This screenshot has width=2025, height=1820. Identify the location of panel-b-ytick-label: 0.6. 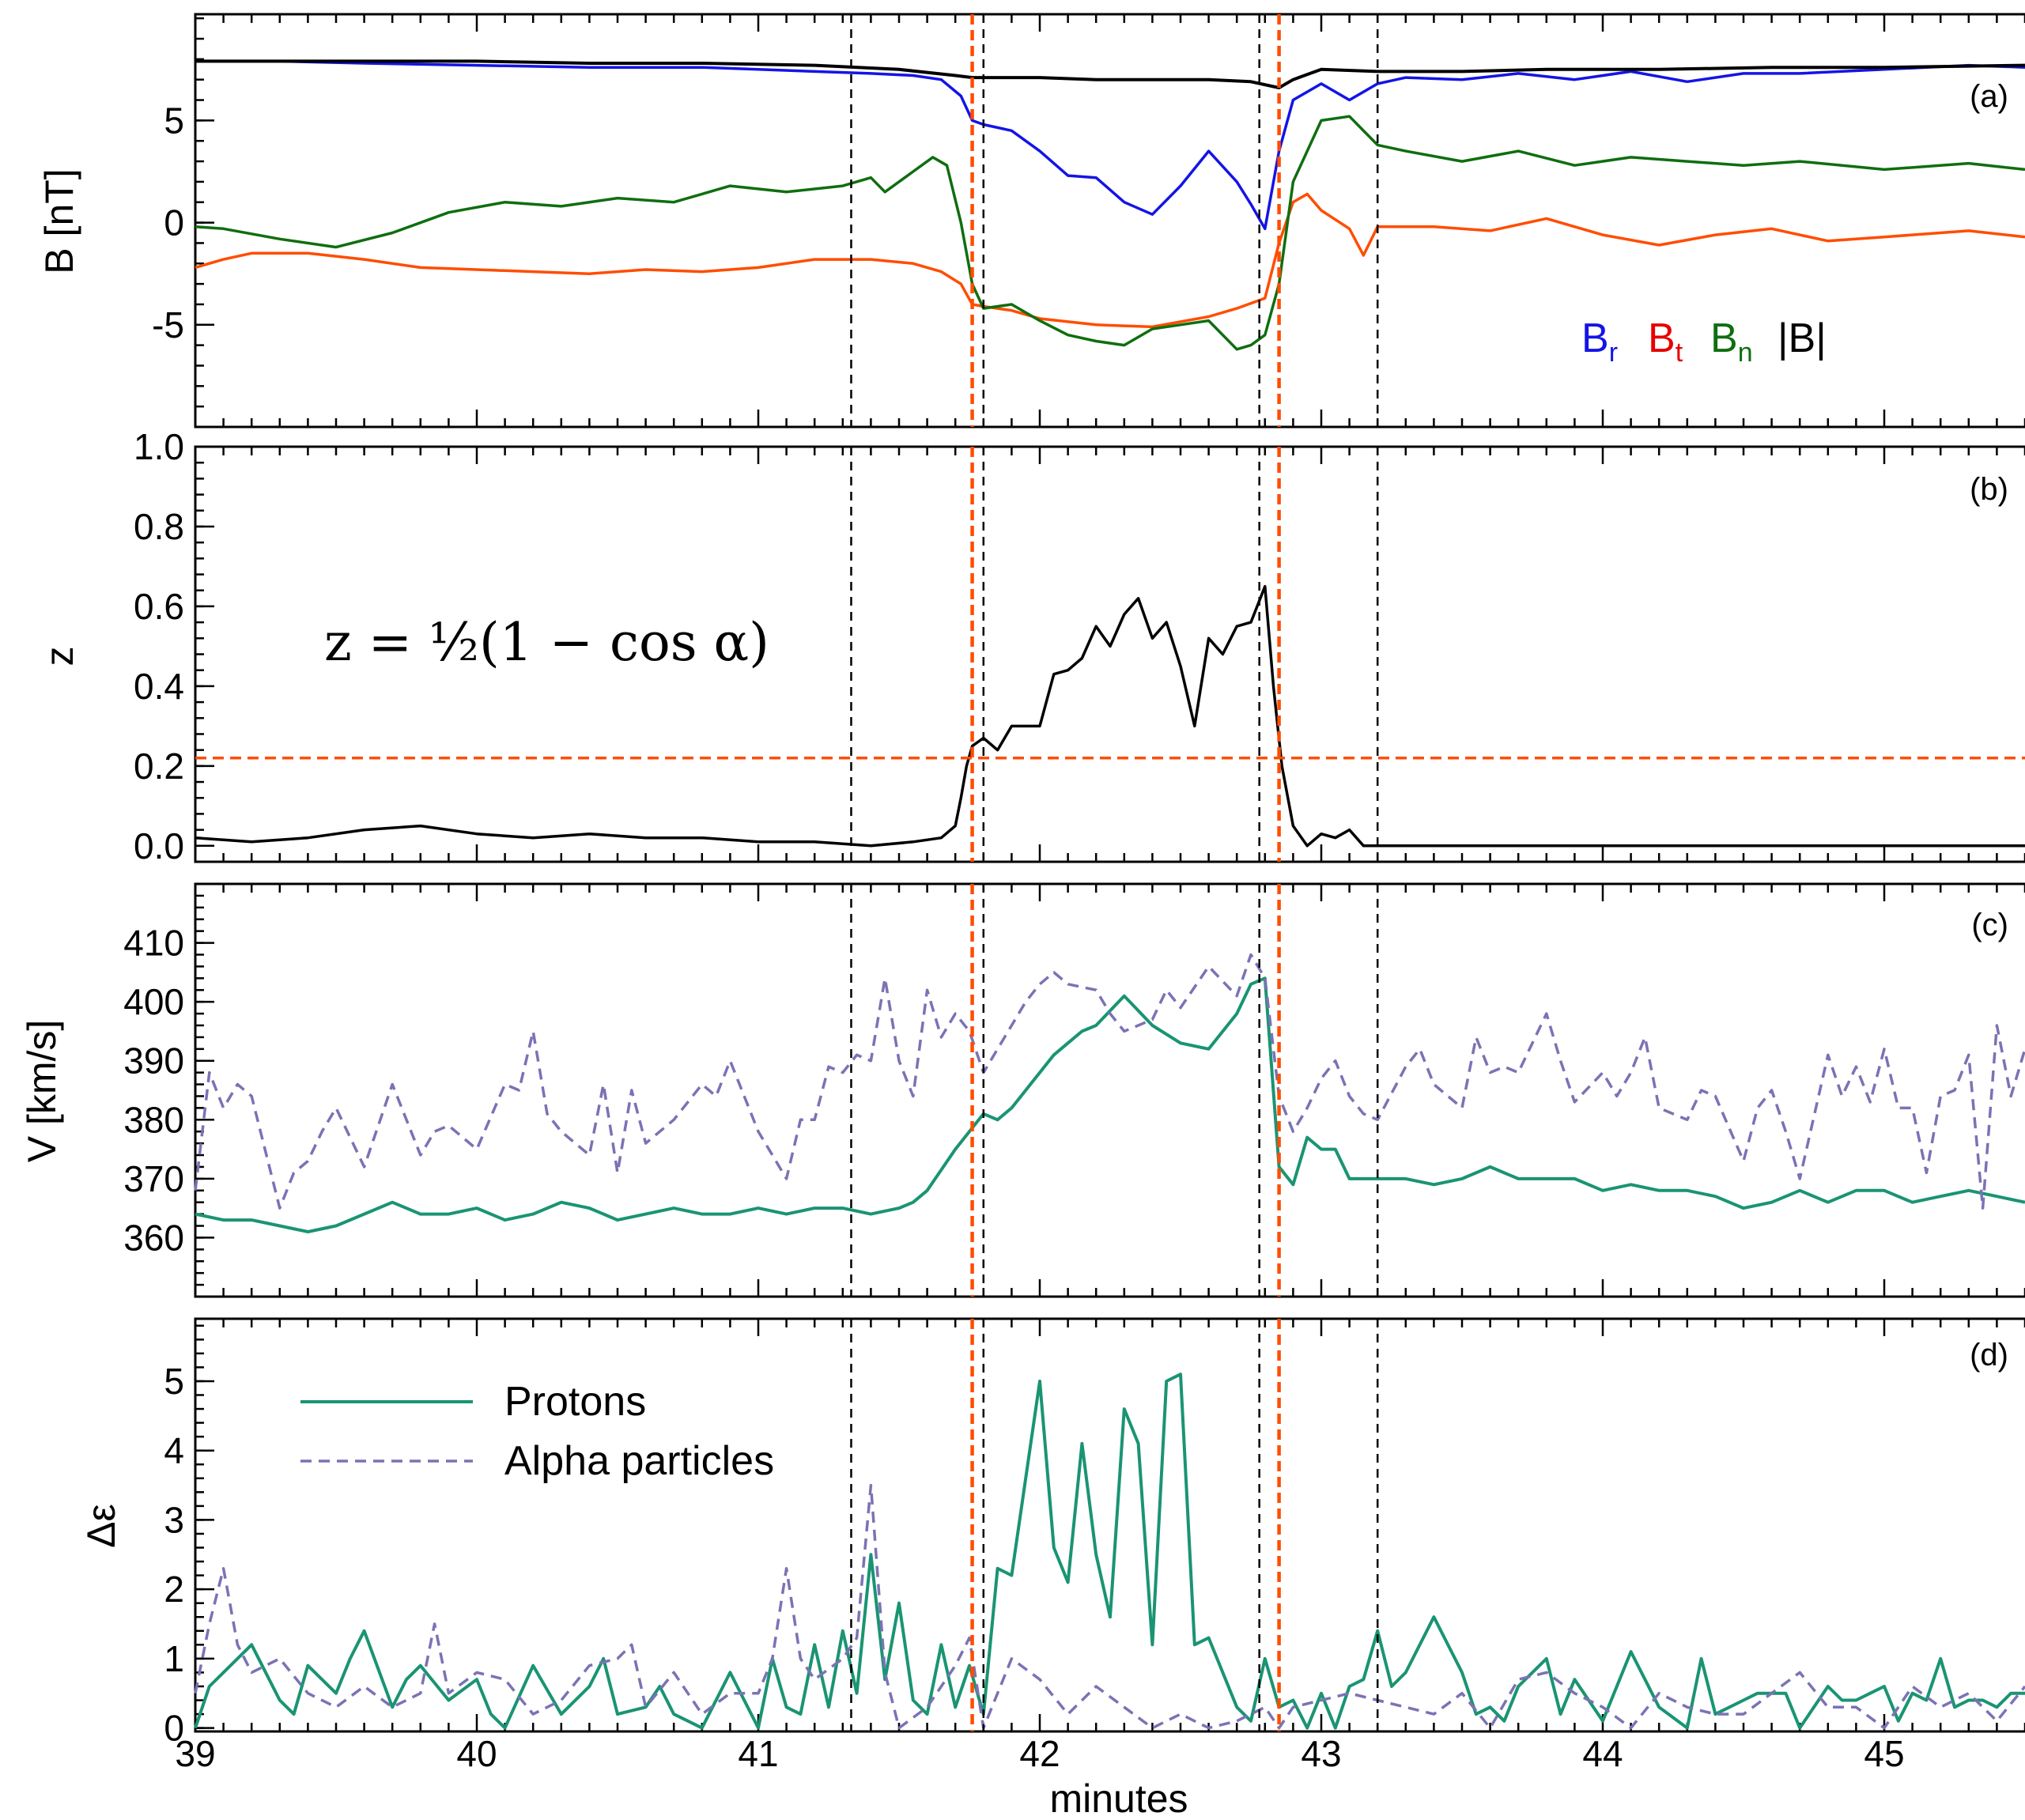
(159, 606).